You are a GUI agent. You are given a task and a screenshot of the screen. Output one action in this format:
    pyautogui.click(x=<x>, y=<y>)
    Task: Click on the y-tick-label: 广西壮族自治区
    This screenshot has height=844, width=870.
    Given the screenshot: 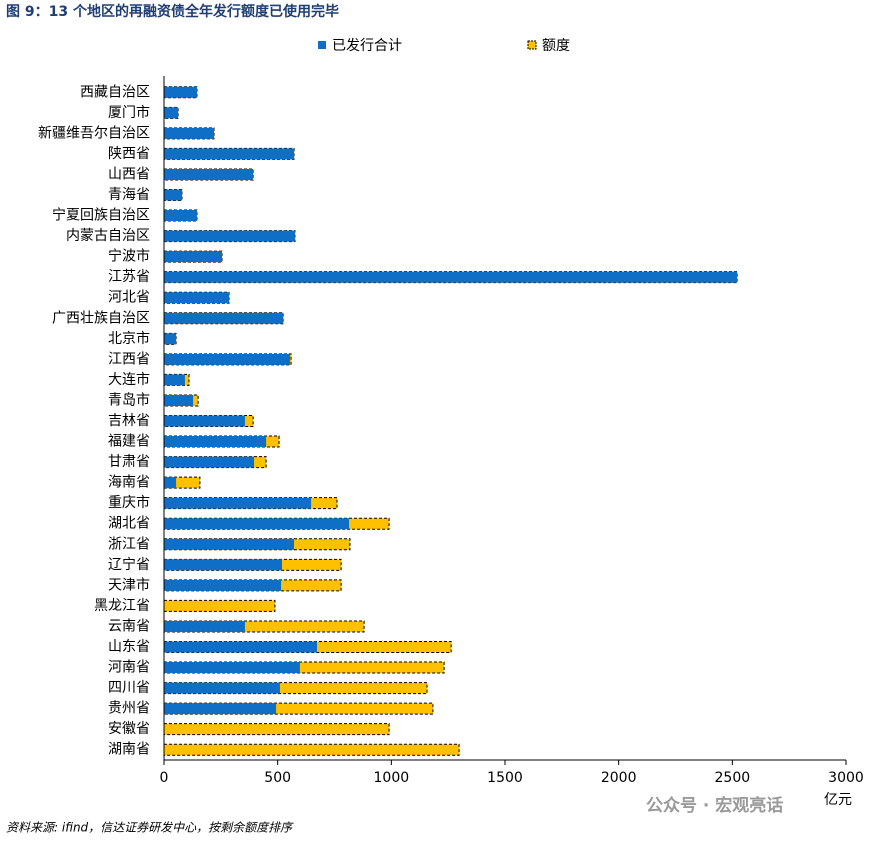 What is the action you would take?
    pyautogui.click(x=101, y=318)
    